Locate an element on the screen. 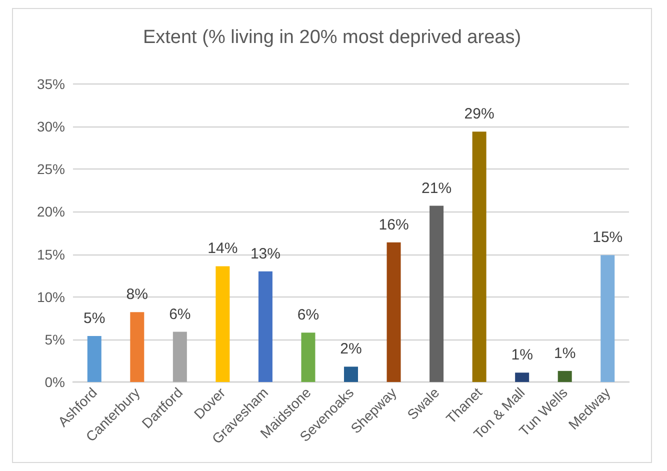  y-tick-label: 10% is located at coordinates (50, 296).